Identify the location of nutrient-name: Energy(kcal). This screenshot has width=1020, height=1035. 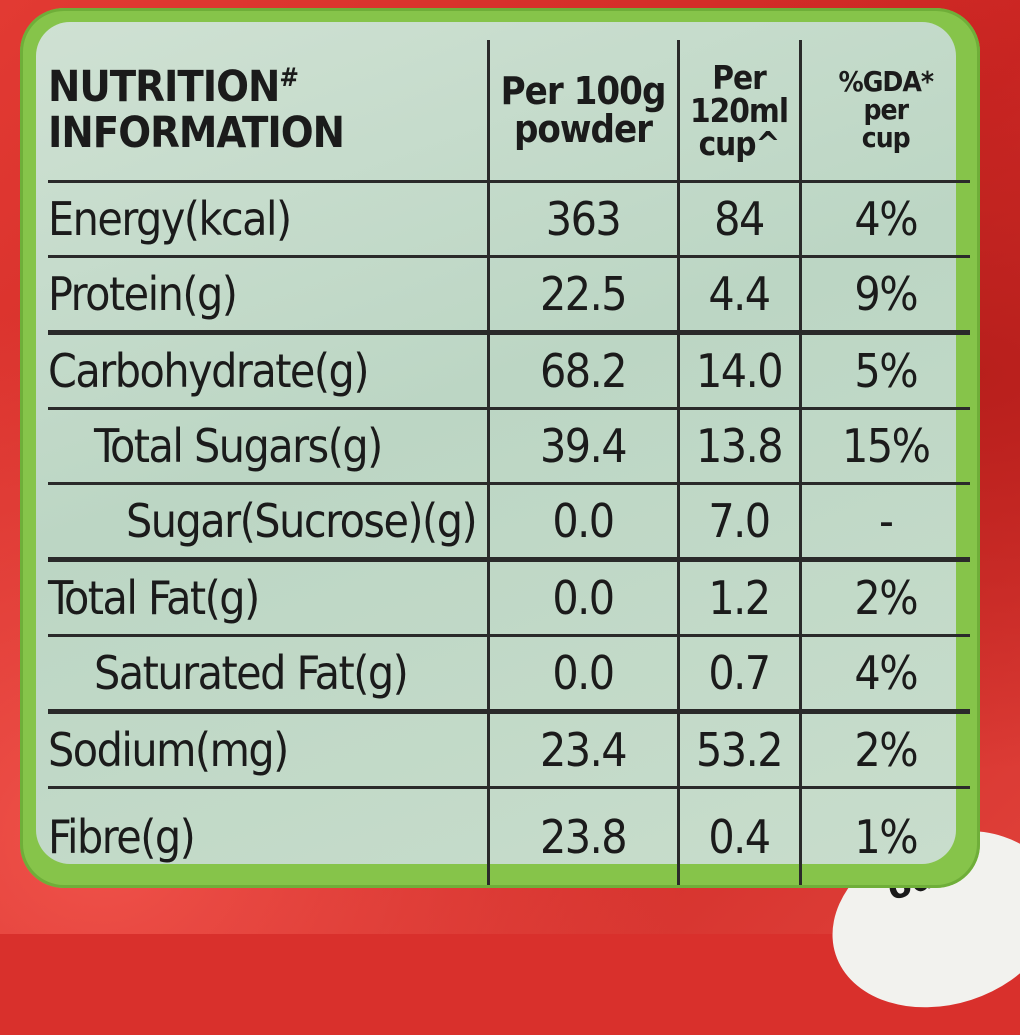
(269, 219).